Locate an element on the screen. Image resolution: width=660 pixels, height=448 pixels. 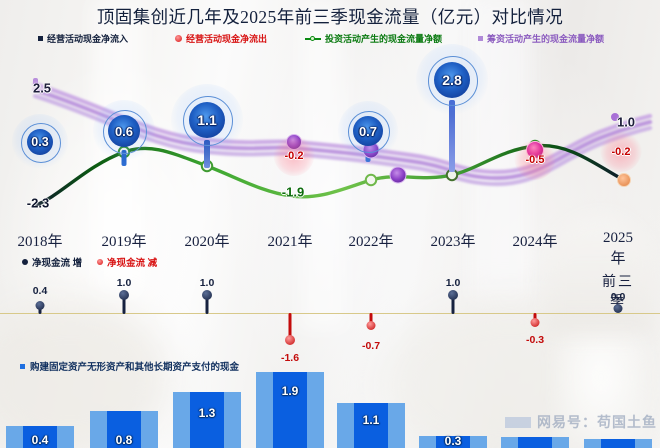
page-title: 顶固集创近几年及2025年前三季现金流量（亿元）对比情况 is located at coordinates (330, 17).